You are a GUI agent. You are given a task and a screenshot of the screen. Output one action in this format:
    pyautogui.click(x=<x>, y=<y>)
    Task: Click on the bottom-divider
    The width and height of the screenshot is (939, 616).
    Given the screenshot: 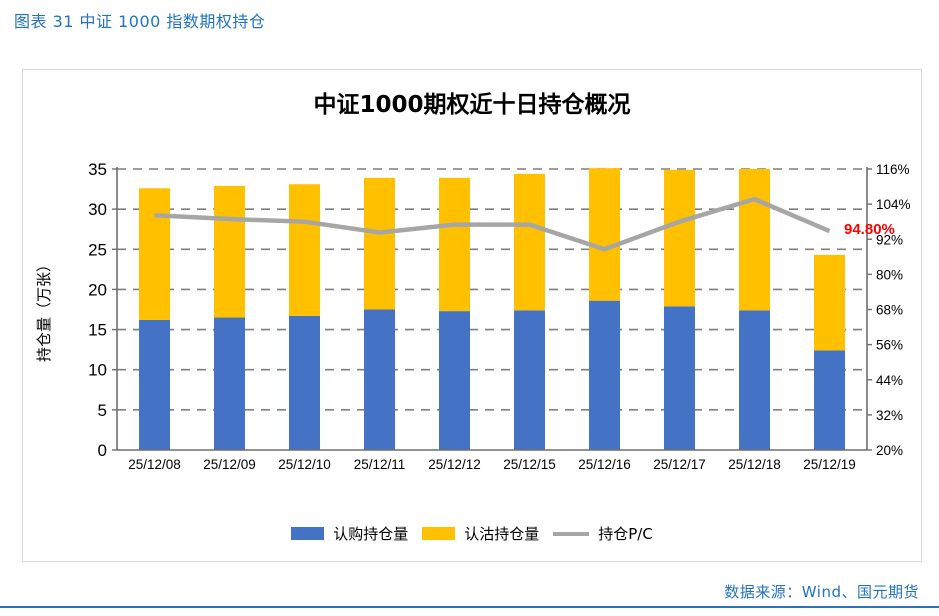 What is the action you would take?
    pyautogui.click(x=469, y=607)
    